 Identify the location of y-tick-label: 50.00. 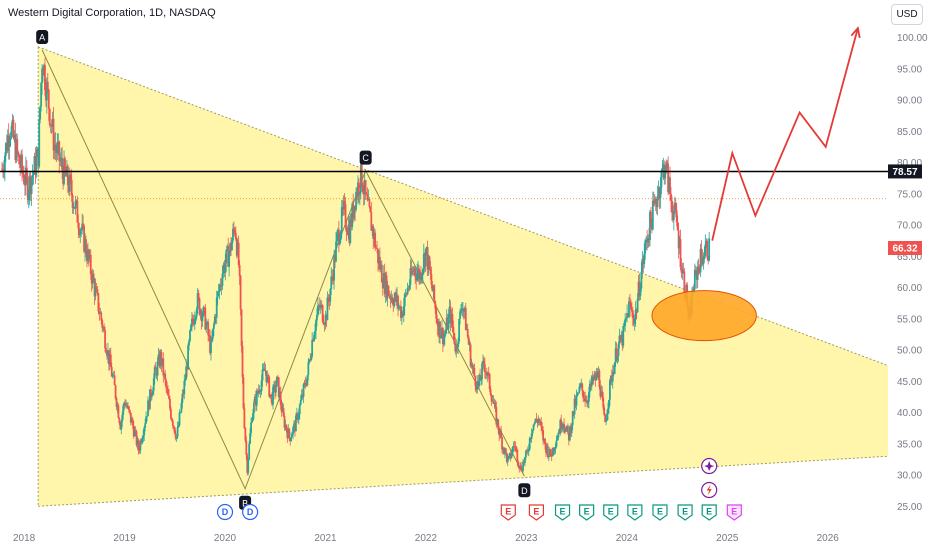
(909, 351).